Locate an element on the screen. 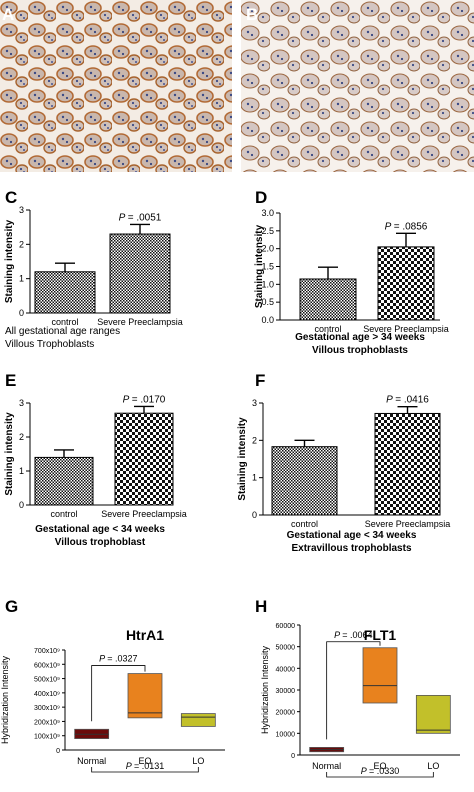 The width and height of the screenshot is (474, 792). caption-line: All gestational age ranges is located at coordinates (62, 331).